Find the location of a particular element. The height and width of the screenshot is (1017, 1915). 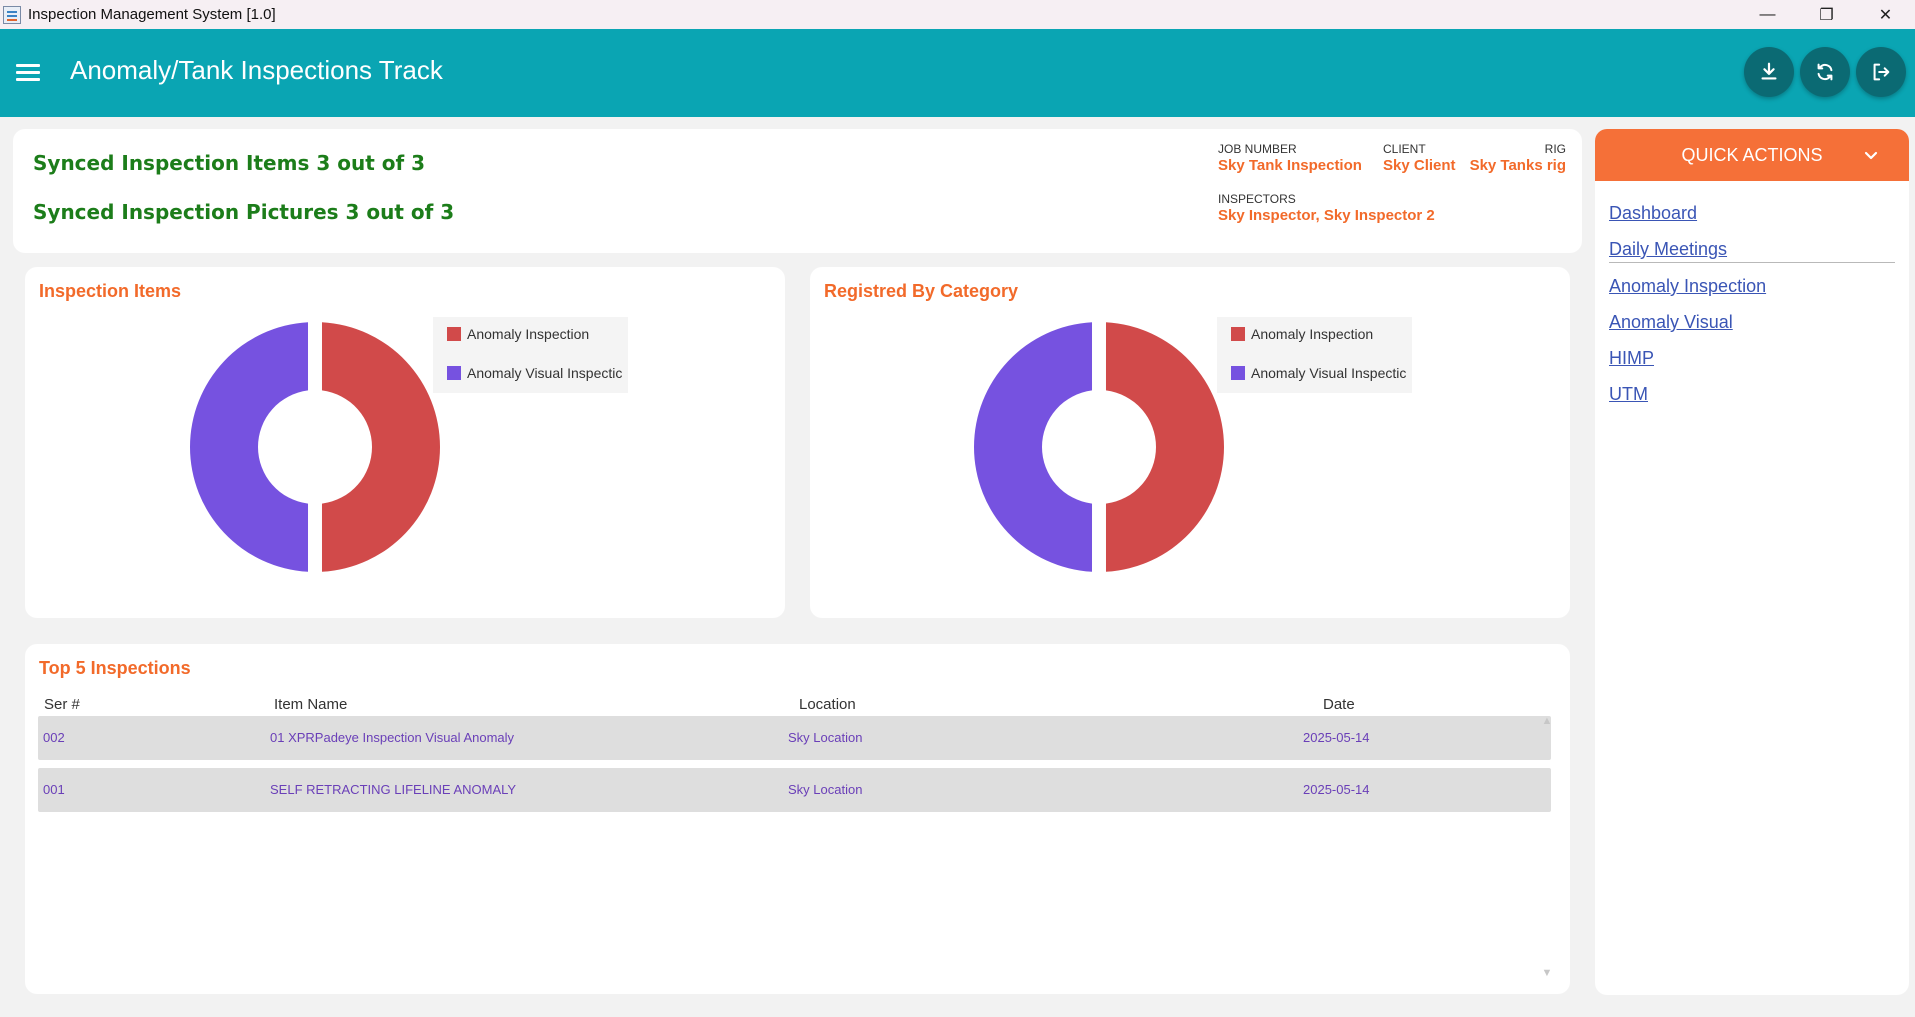

quick-actions-header: QUICK ACTIONS is located at coordinates (1752, 155).